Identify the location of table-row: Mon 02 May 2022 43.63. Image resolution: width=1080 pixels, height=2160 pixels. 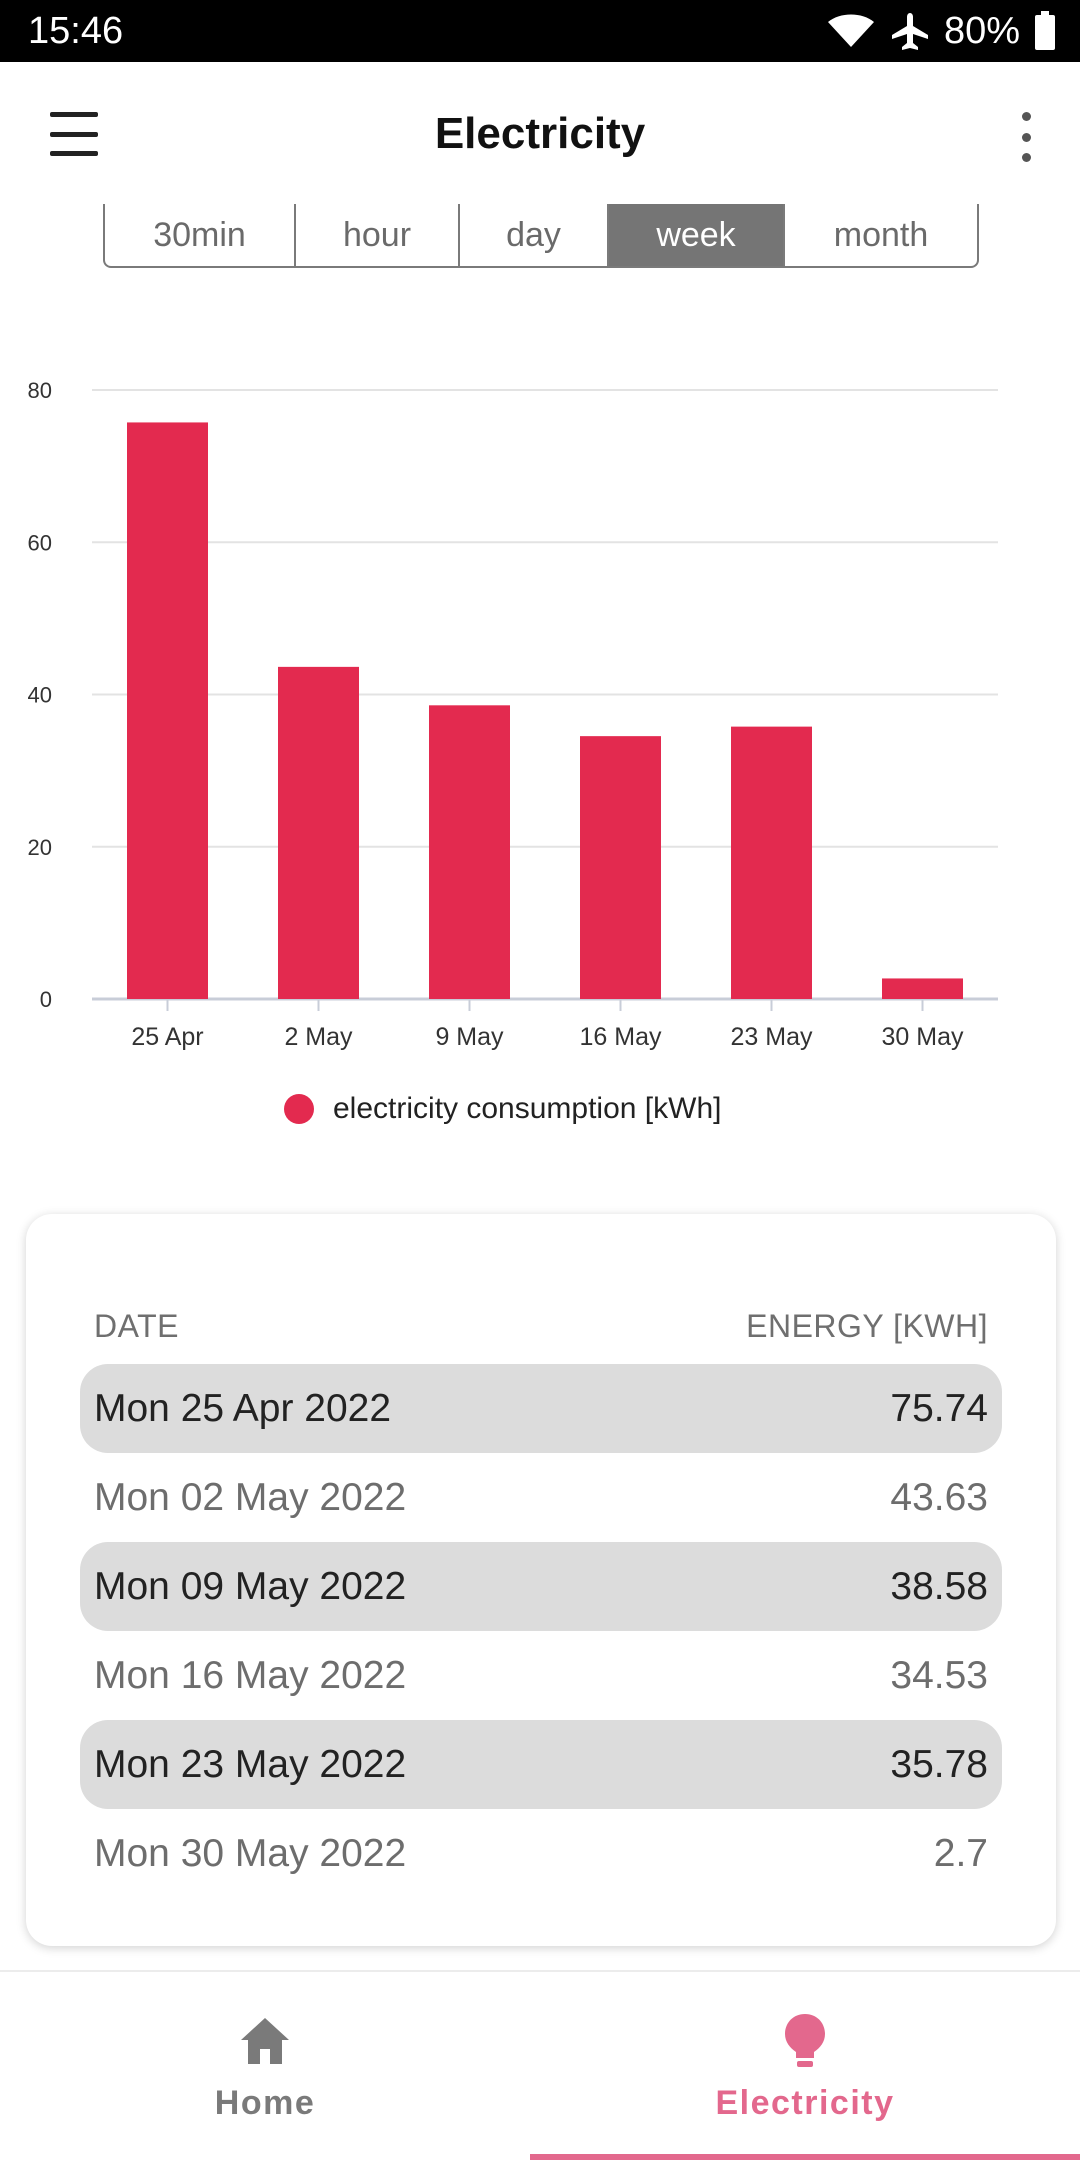
(541, 1497).